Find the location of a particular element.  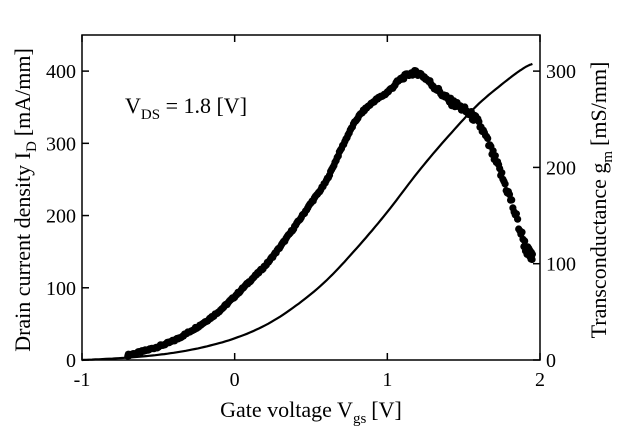

x-tick-label: 1 is located at coordinates (387, 380).